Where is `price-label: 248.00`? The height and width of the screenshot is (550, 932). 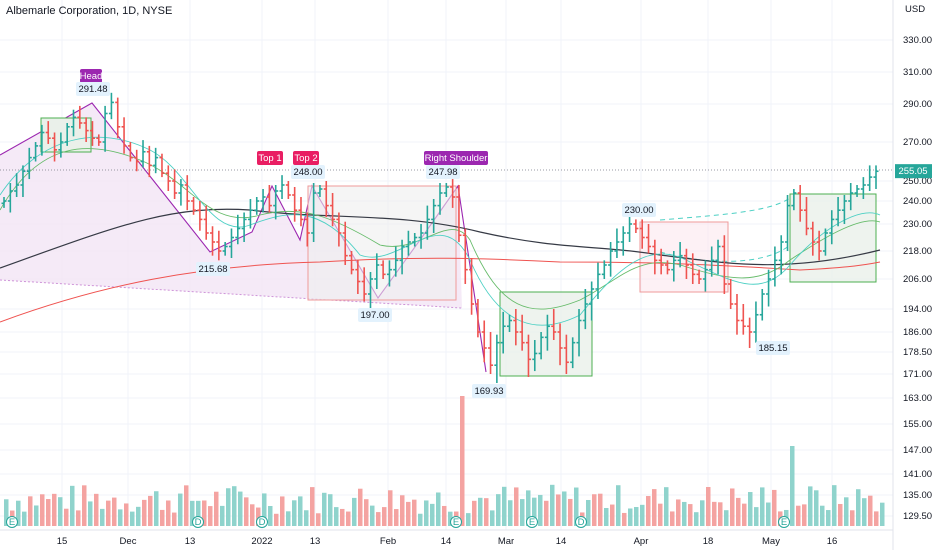
price-label: 248.00 is located at coordinates (308, 172).